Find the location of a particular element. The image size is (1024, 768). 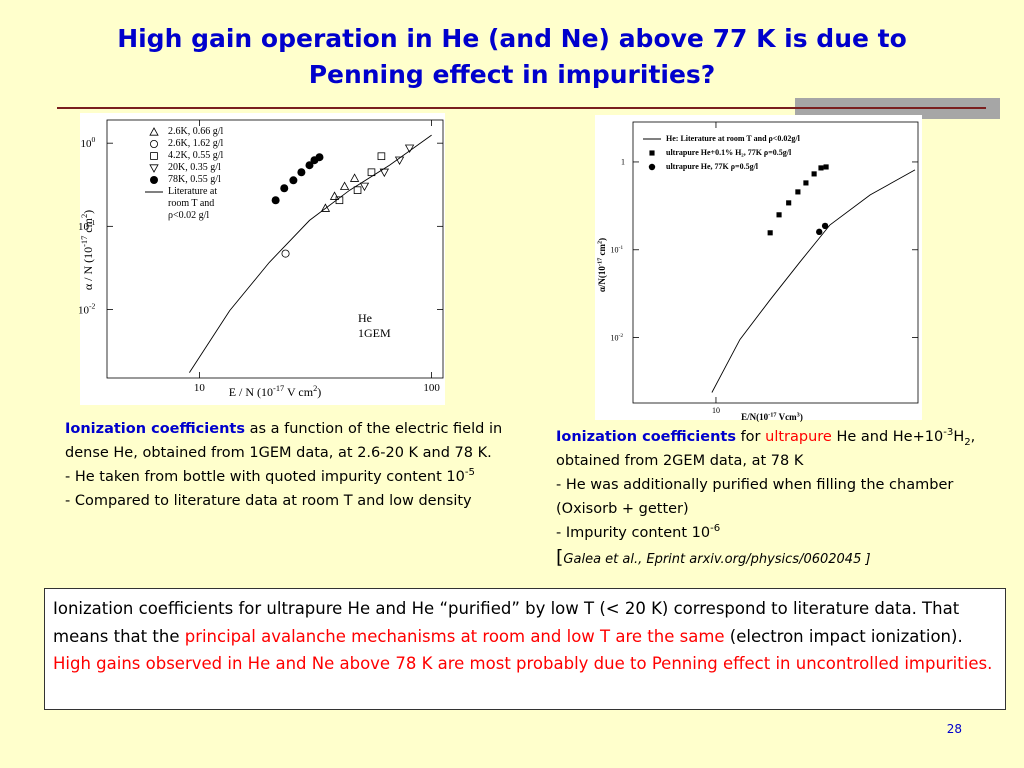

x-tick-label: 100 is located at coordinates (431, 388).